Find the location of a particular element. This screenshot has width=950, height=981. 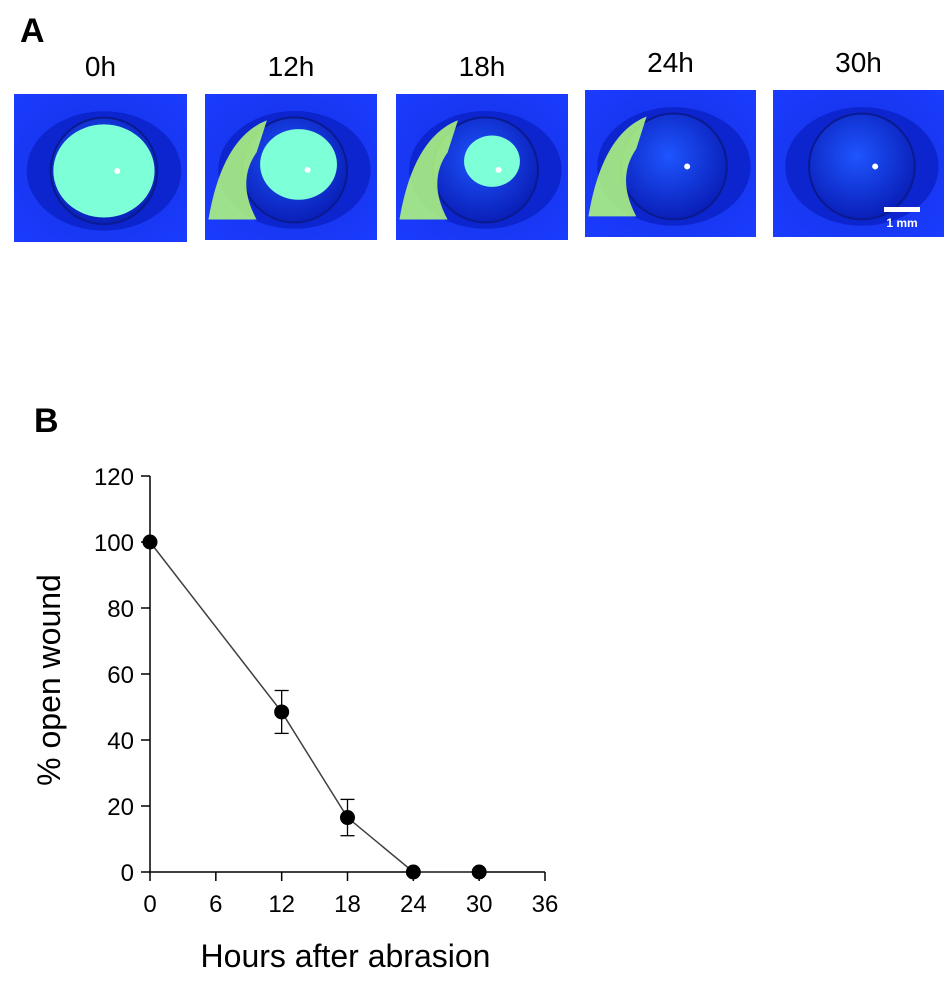

y-tick-label: 80 is located at coordinates (120, 609).